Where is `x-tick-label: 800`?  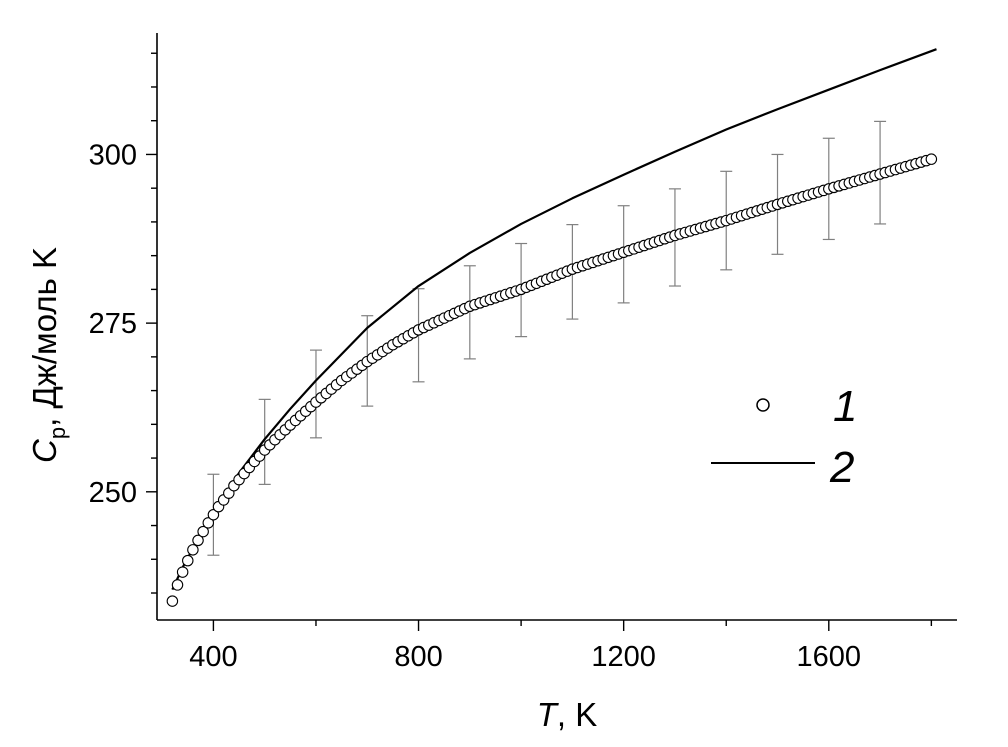
x-tick-label: 800 is located at coordinates (418, 657).